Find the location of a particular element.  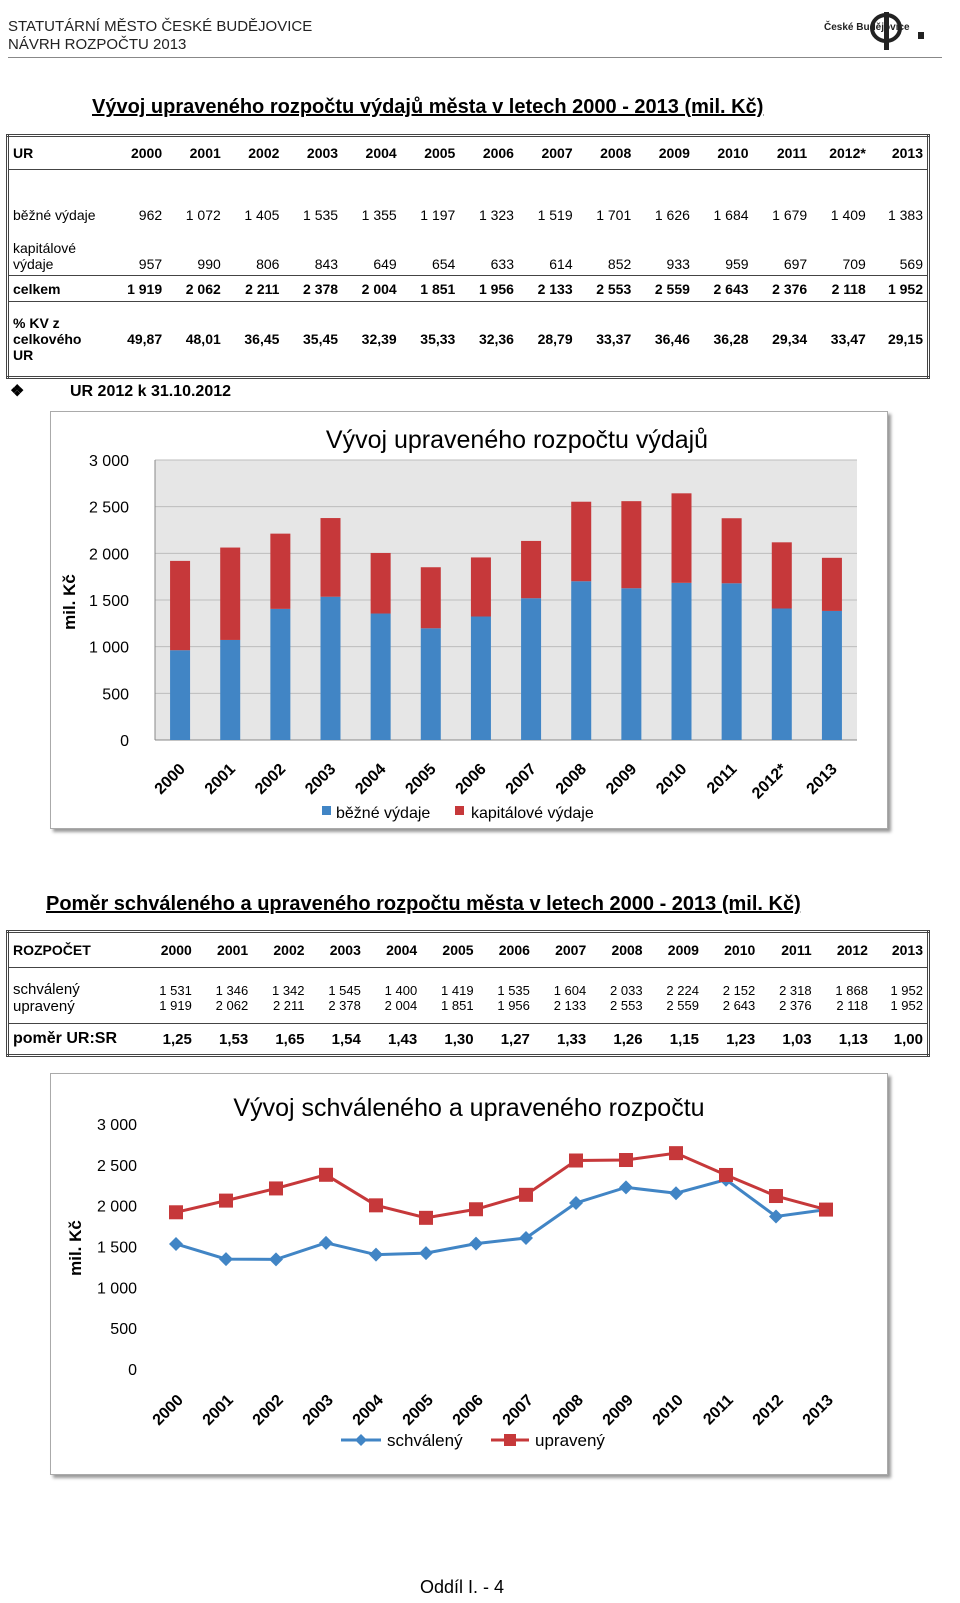

table-cell: 2 318 is located at coordinates (795, 990).